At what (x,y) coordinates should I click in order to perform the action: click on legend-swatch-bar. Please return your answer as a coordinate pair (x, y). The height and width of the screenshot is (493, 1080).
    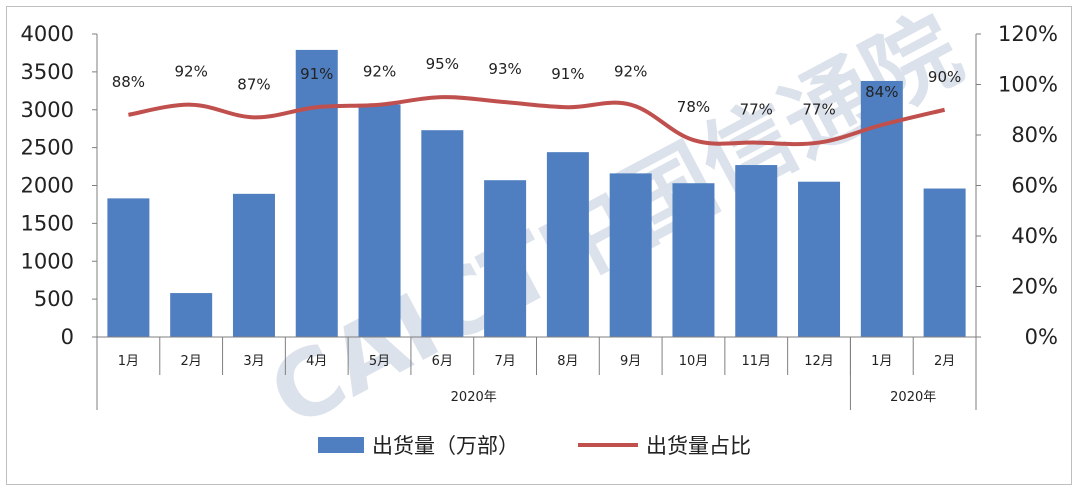
    Looking at the image, I should click on (341, 445).